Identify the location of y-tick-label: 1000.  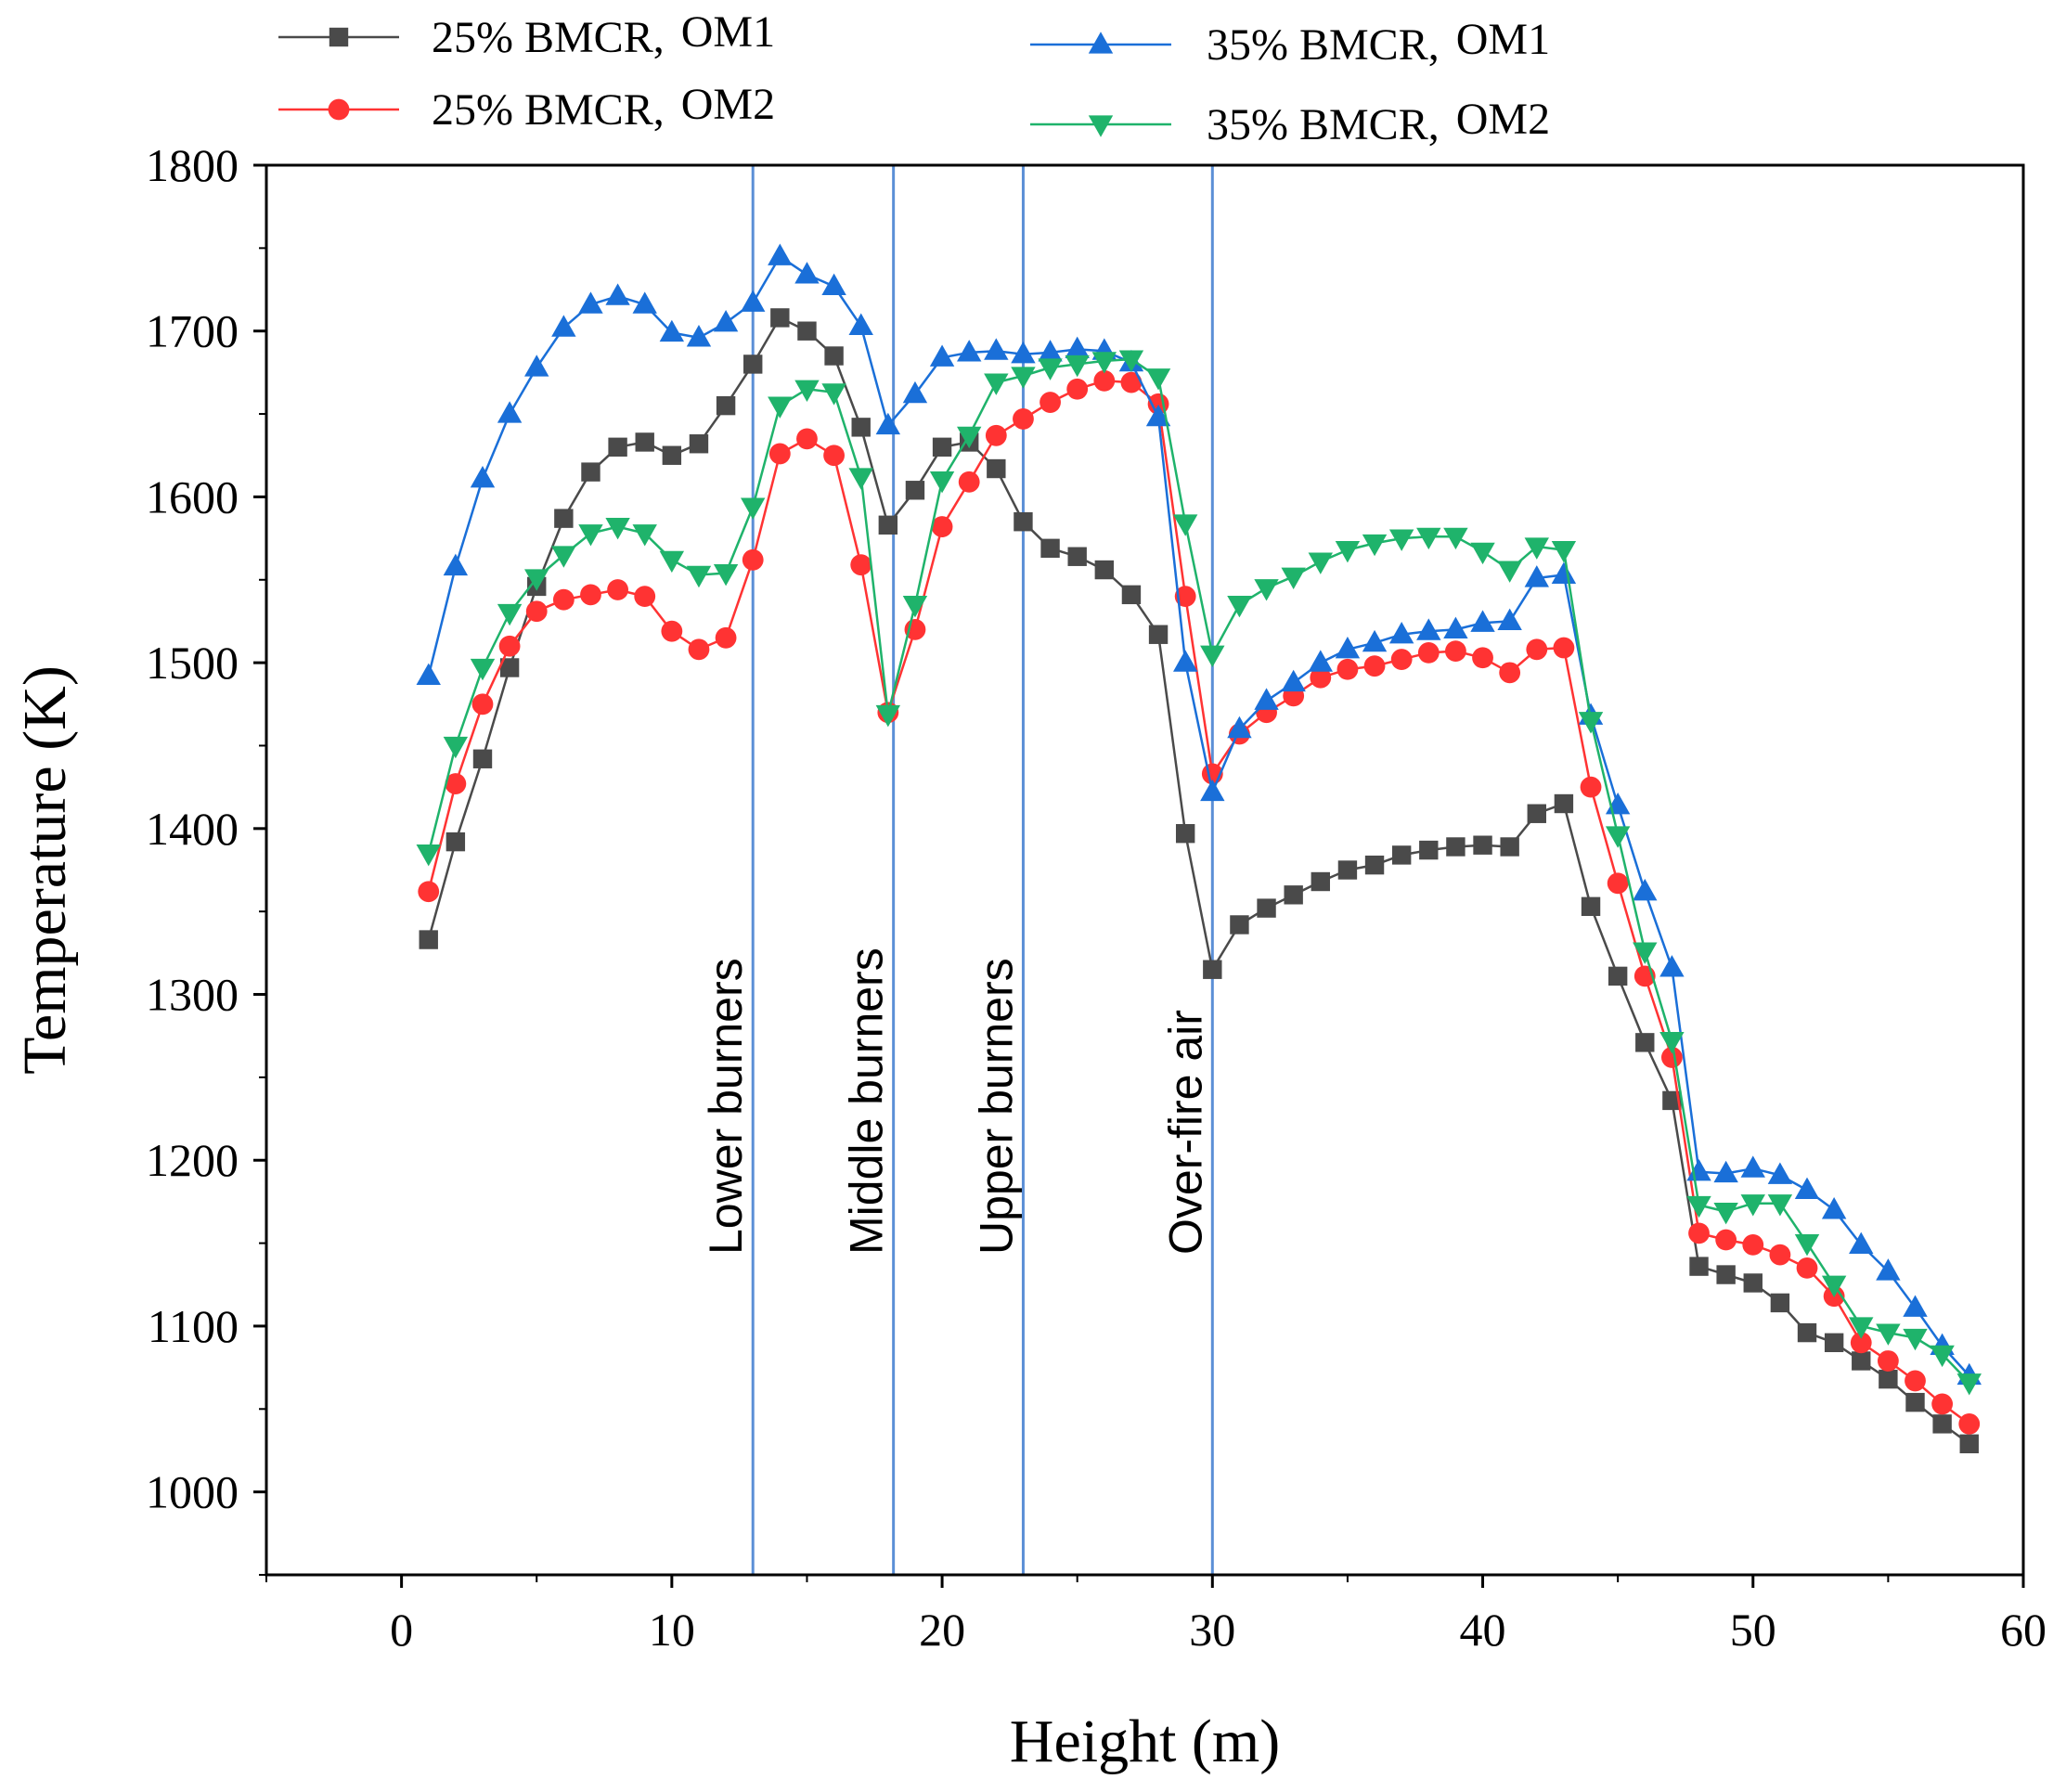
(192, 1492).